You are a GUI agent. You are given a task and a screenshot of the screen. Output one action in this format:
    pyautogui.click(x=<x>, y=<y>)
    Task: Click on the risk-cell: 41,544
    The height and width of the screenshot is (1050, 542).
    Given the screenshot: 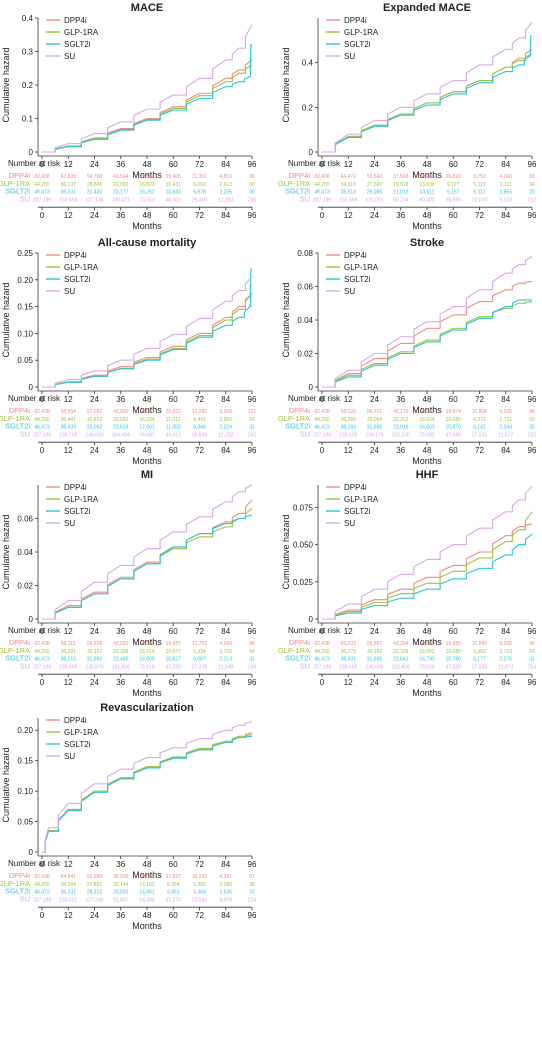 What is the action you would take?
    pyautogui.click(x=121, y=177)
    